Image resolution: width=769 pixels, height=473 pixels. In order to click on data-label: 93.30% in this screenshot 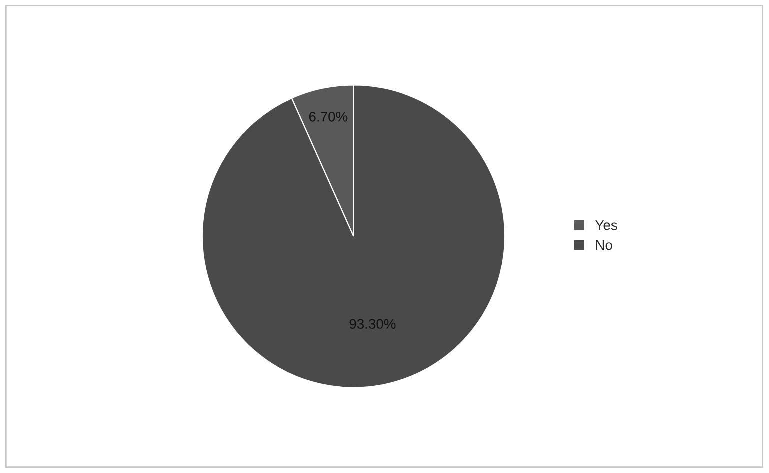, I will do `click(373, 324)`.